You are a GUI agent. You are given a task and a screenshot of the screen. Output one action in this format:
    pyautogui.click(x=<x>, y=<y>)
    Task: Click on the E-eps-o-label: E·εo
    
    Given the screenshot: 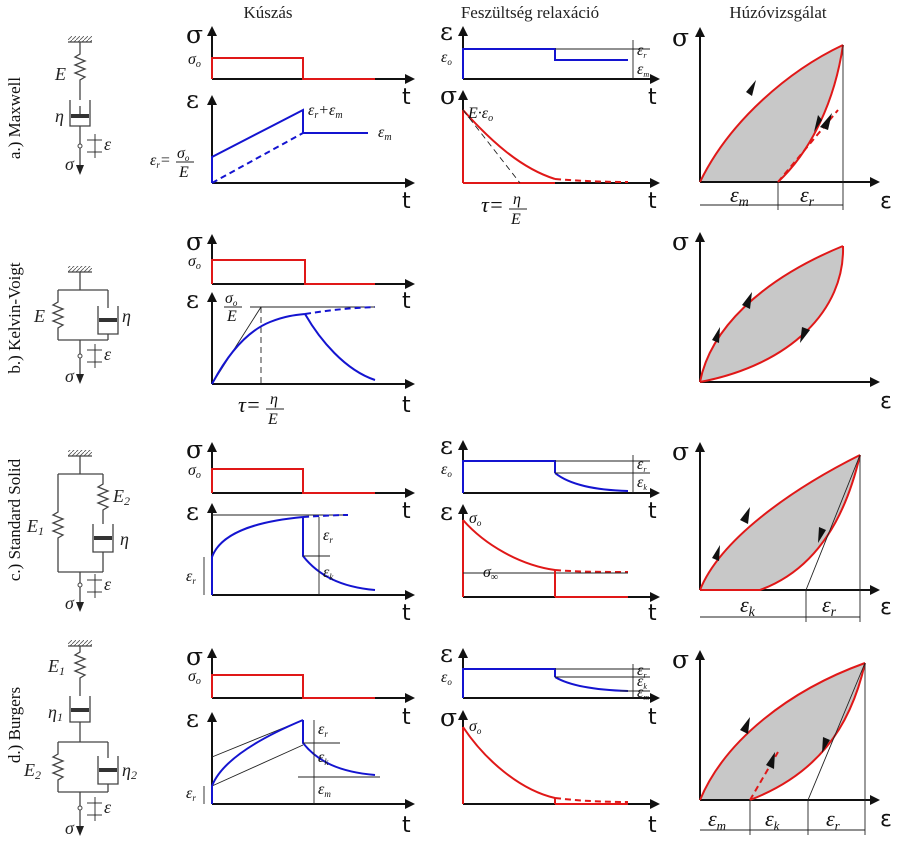 What is the action you would take?
    pyautogui.click(x=480, y=114)
    